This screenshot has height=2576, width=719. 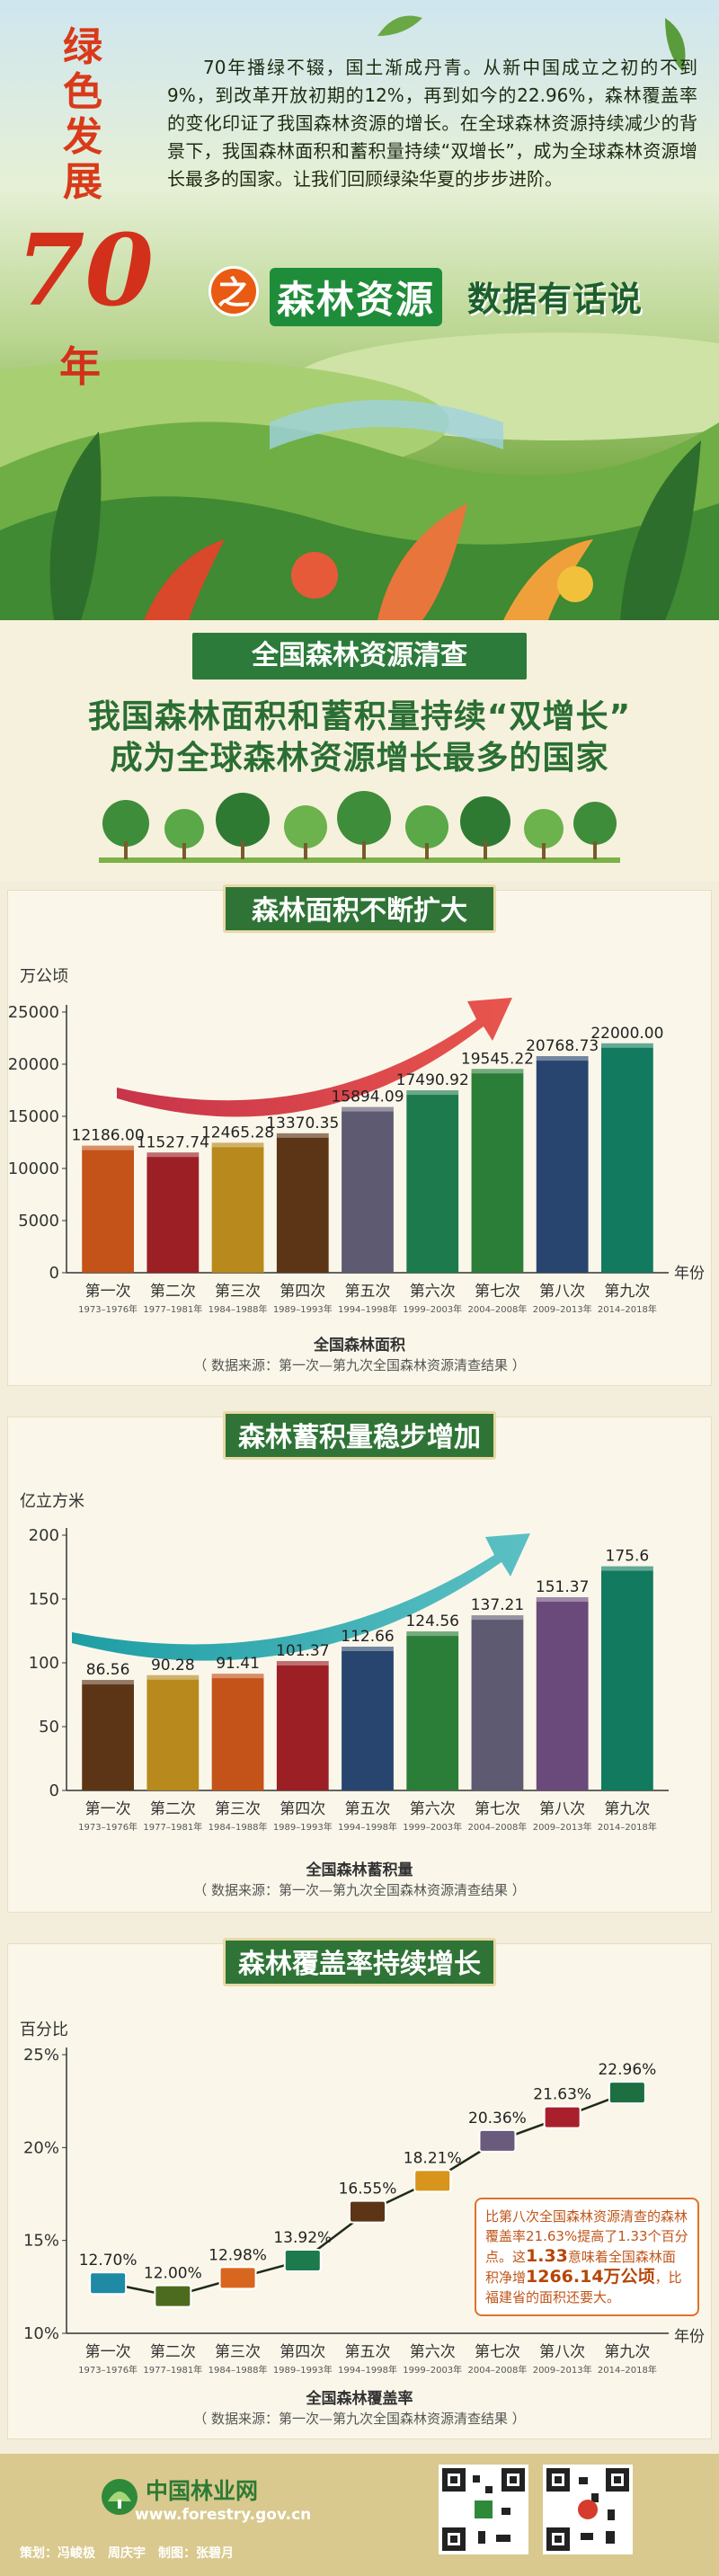 I want to click on coverage-value-label: 13.92%, so click(x=302, y=2238).